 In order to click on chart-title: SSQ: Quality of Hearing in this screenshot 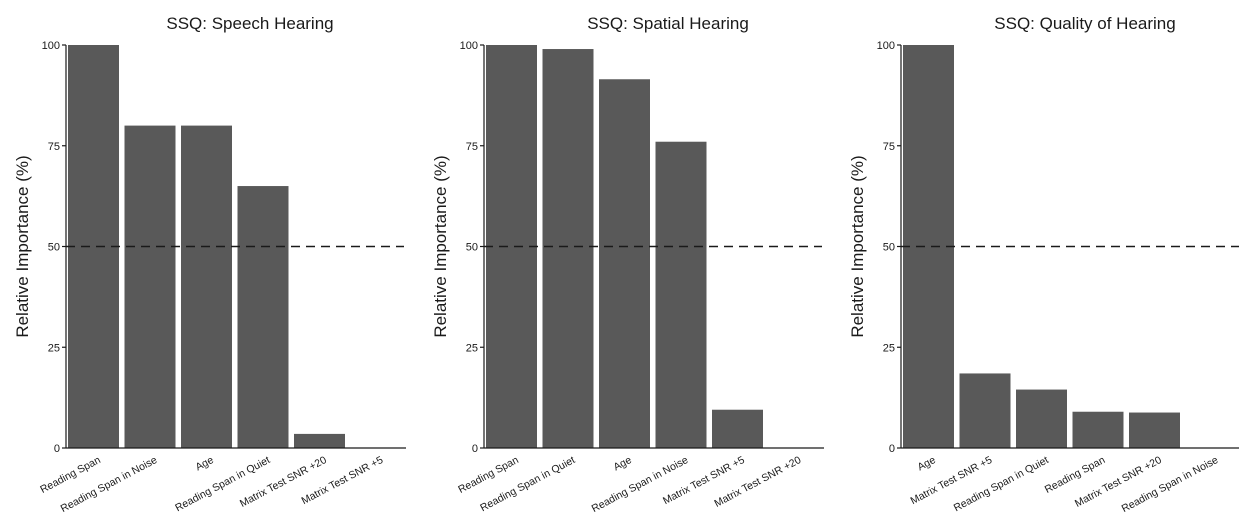, I will do `click(1084, 23)`.